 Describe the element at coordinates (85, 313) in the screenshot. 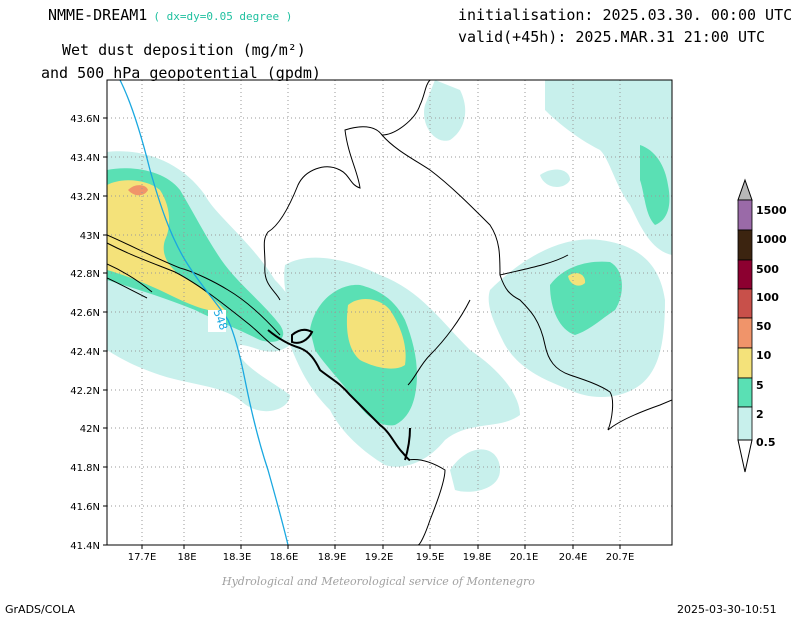

I see `lat-label: 42.6N` at that location.